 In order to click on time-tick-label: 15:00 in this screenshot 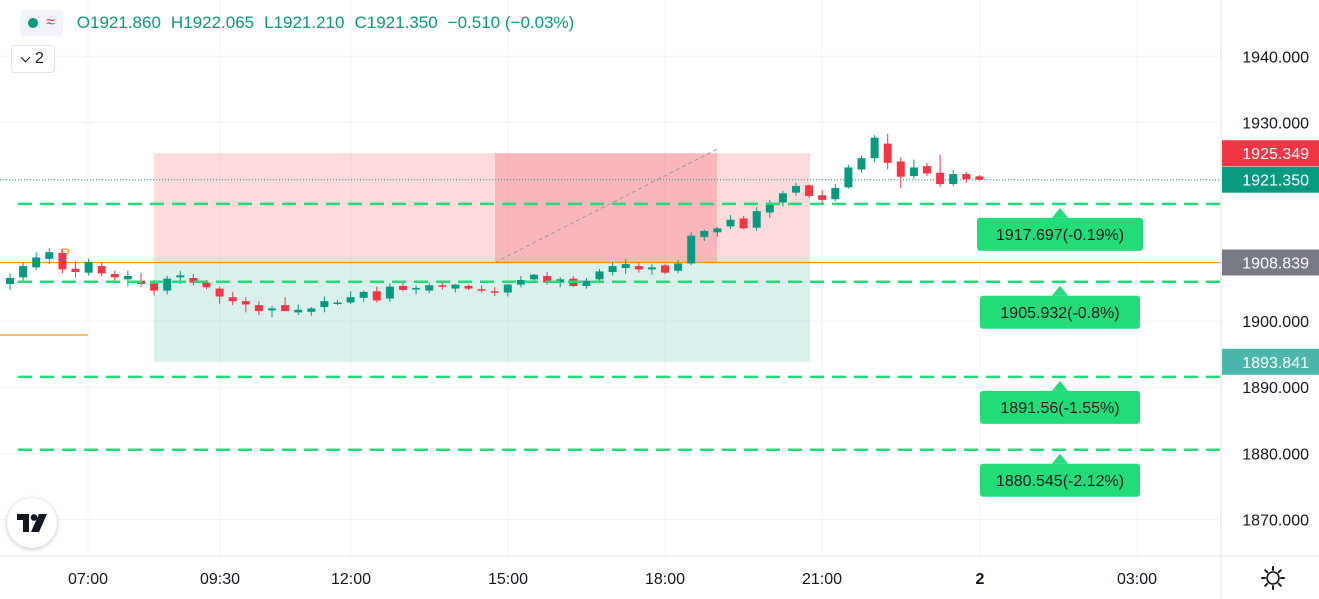, I will do `click(508, 579)`.